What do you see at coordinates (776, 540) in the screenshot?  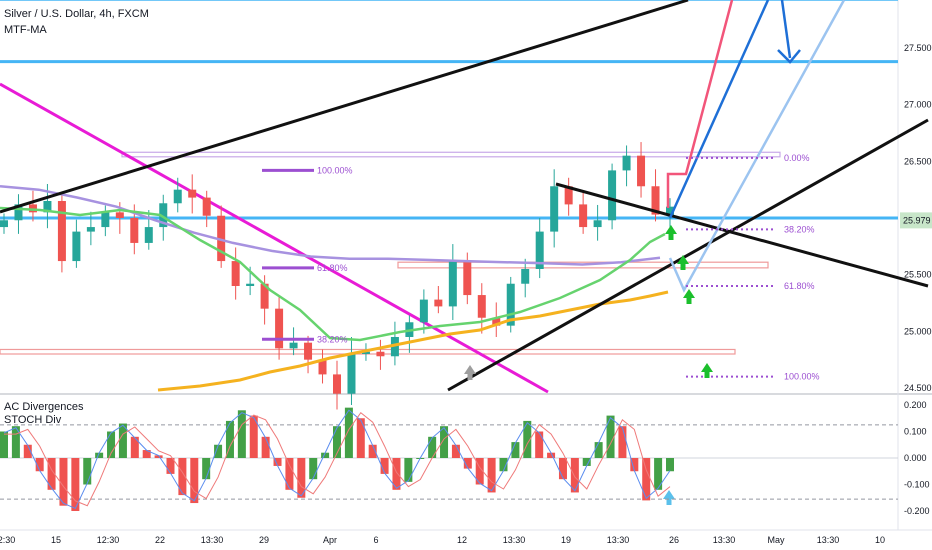 I see `time-axis-tick-label: May` at bounding box center [776, 540].